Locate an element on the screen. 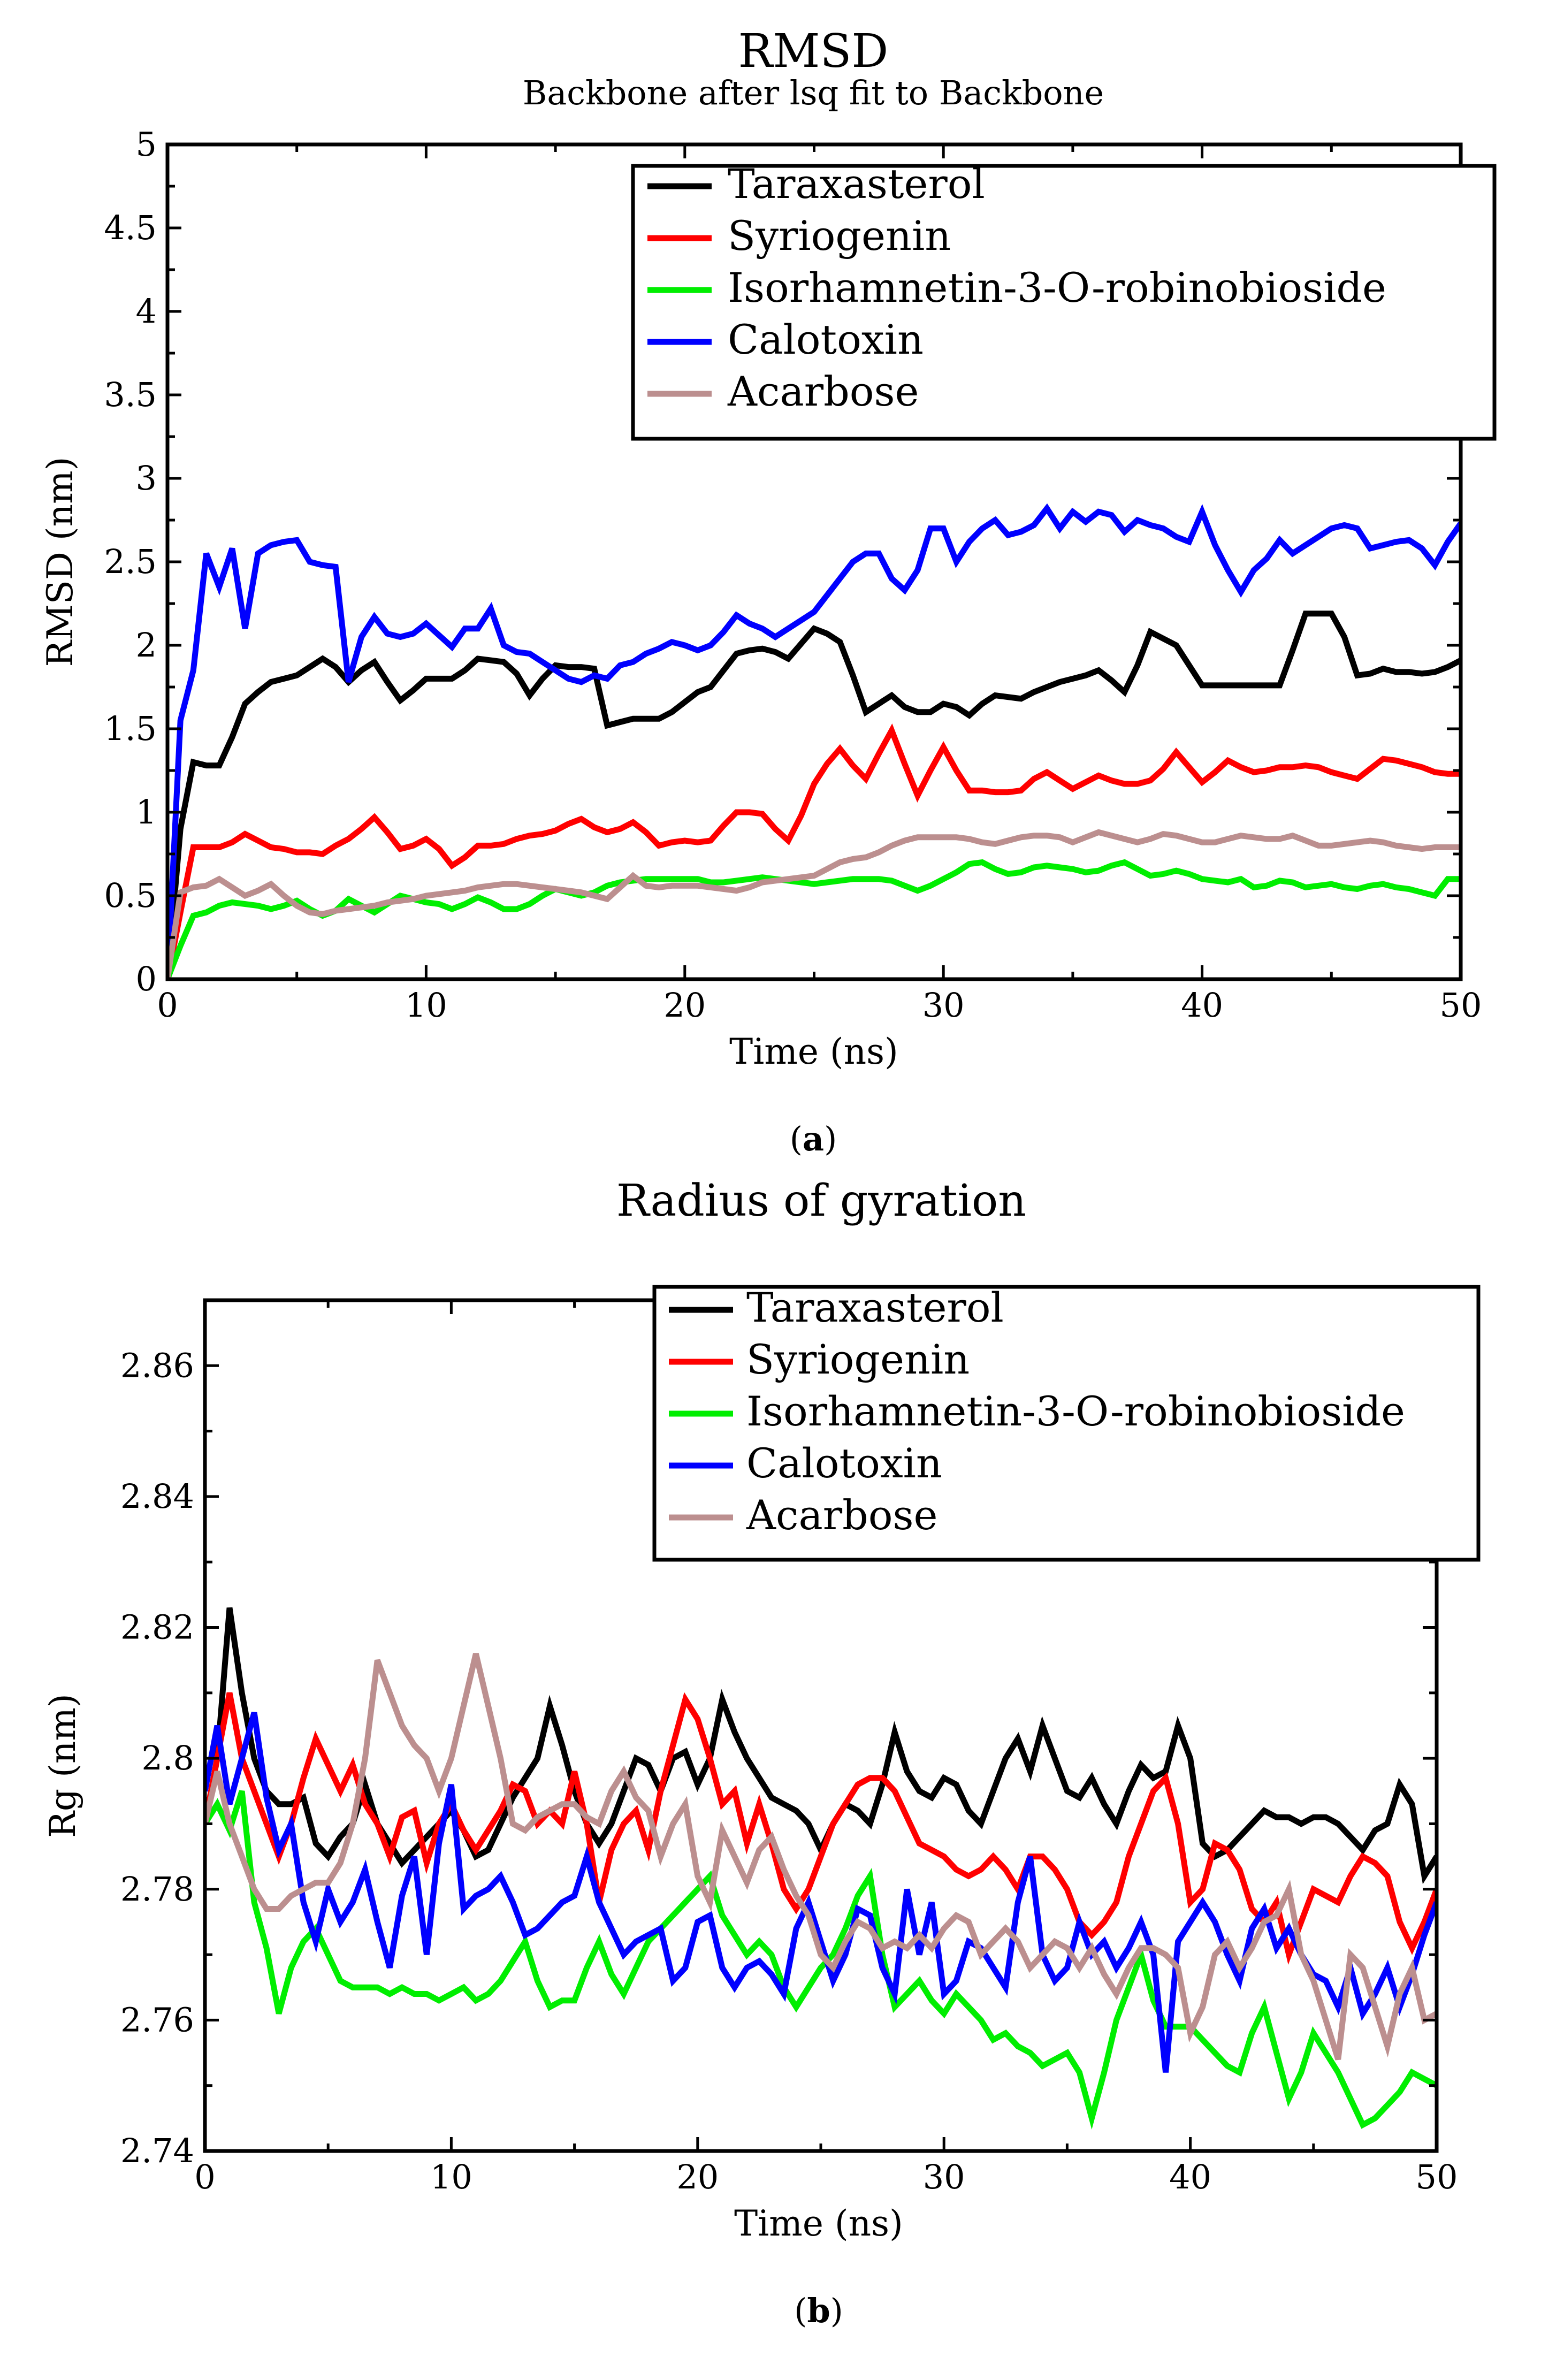 This screenshot has width=1541, height=2380. y-tick-label: 2.78 is located at coordinates (157, 1889).